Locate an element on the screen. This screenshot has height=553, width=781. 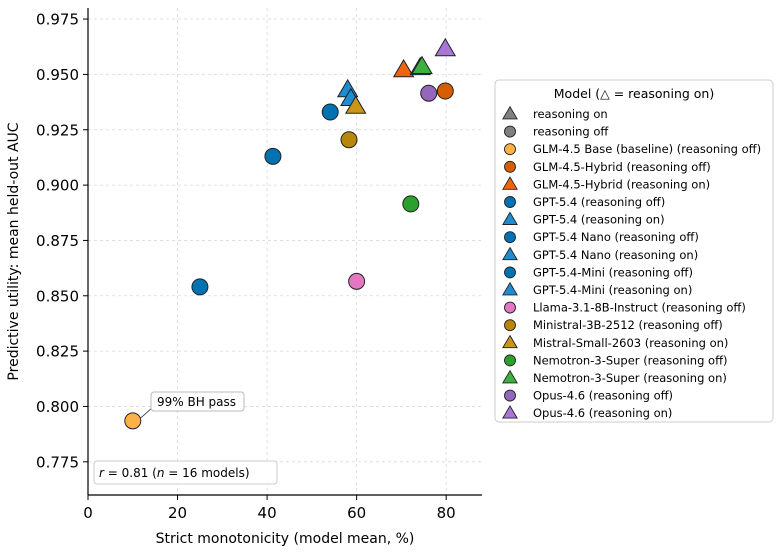
correlation-box is located at coordinates (185, 472).